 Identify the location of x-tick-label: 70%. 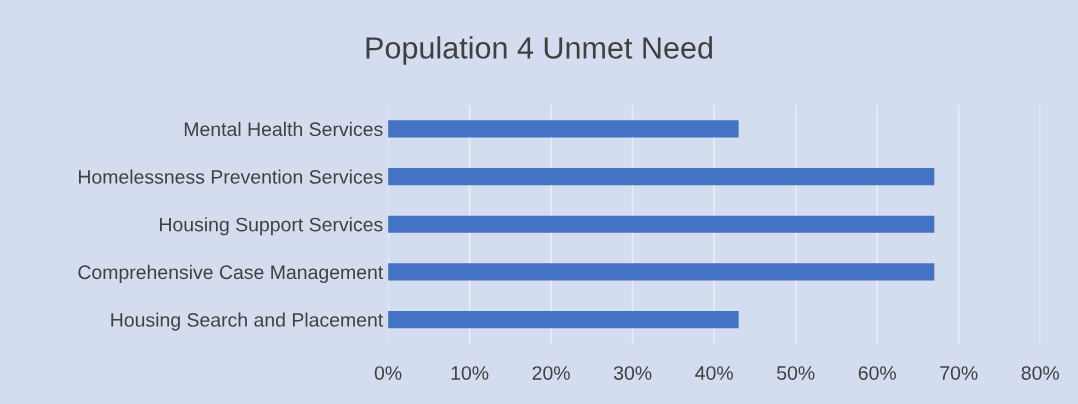
(959, 373).